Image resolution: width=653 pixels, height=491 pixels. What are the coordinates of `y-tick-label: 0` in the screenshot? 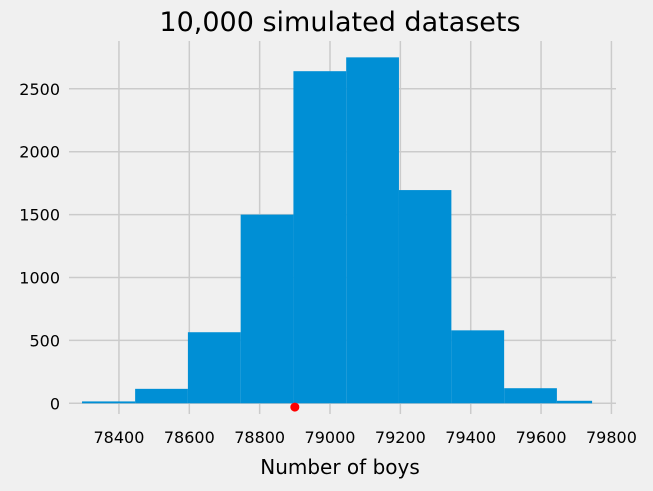 It's located at (55, 403).